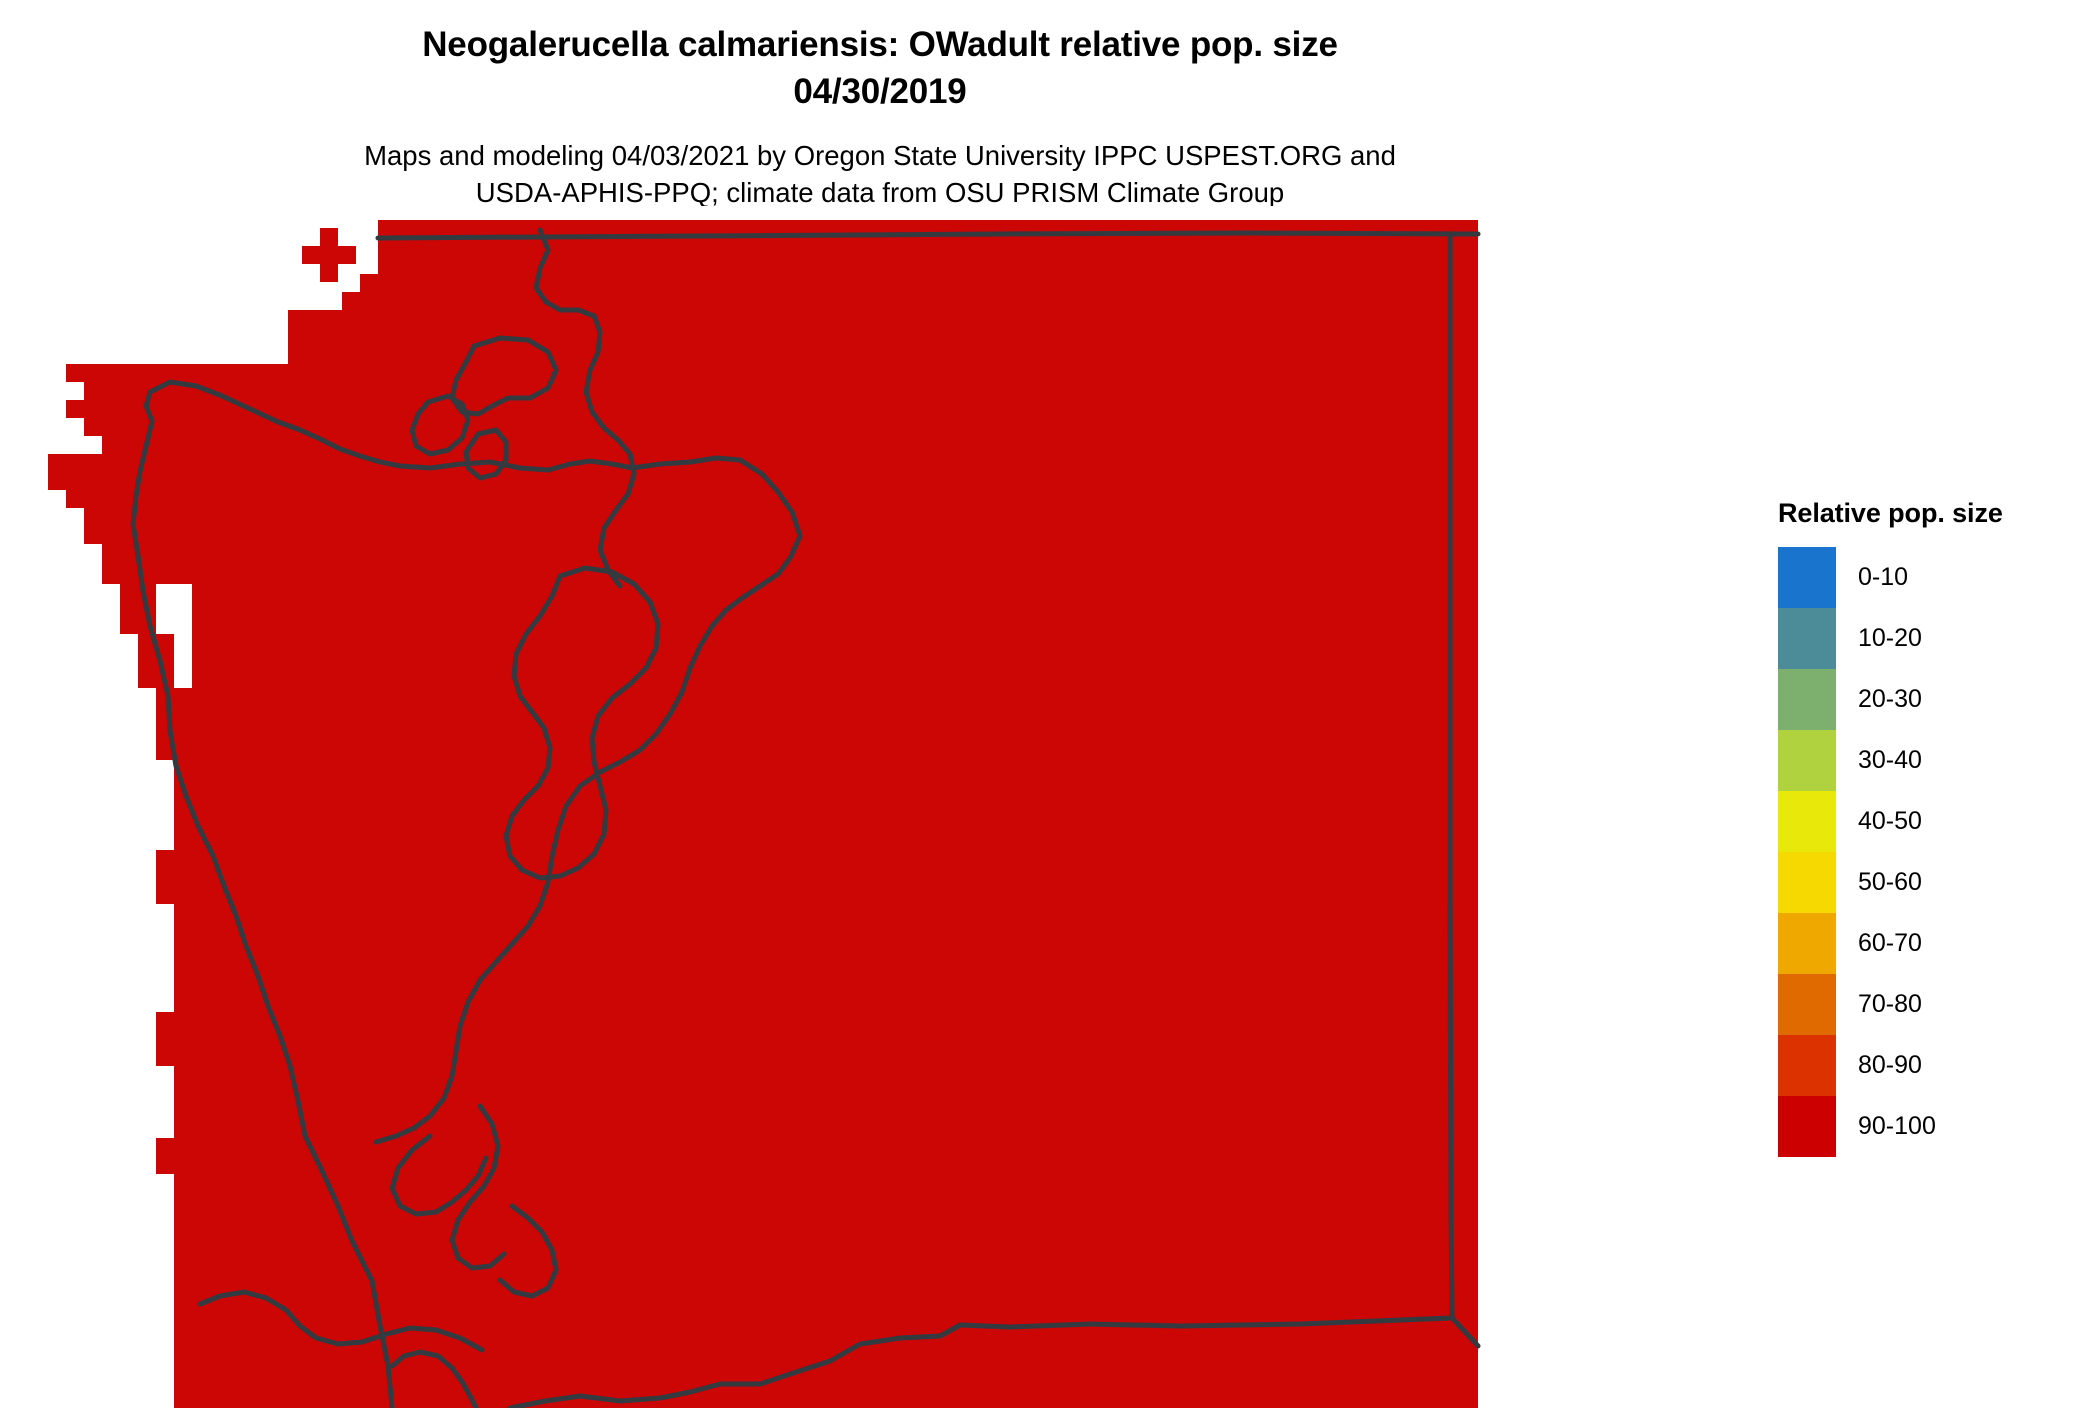 The image size is (2100, 1408). Describe the element at coordinates (1890, 1004) in the screenshot. I see `legend-label: 70-80` at that location.